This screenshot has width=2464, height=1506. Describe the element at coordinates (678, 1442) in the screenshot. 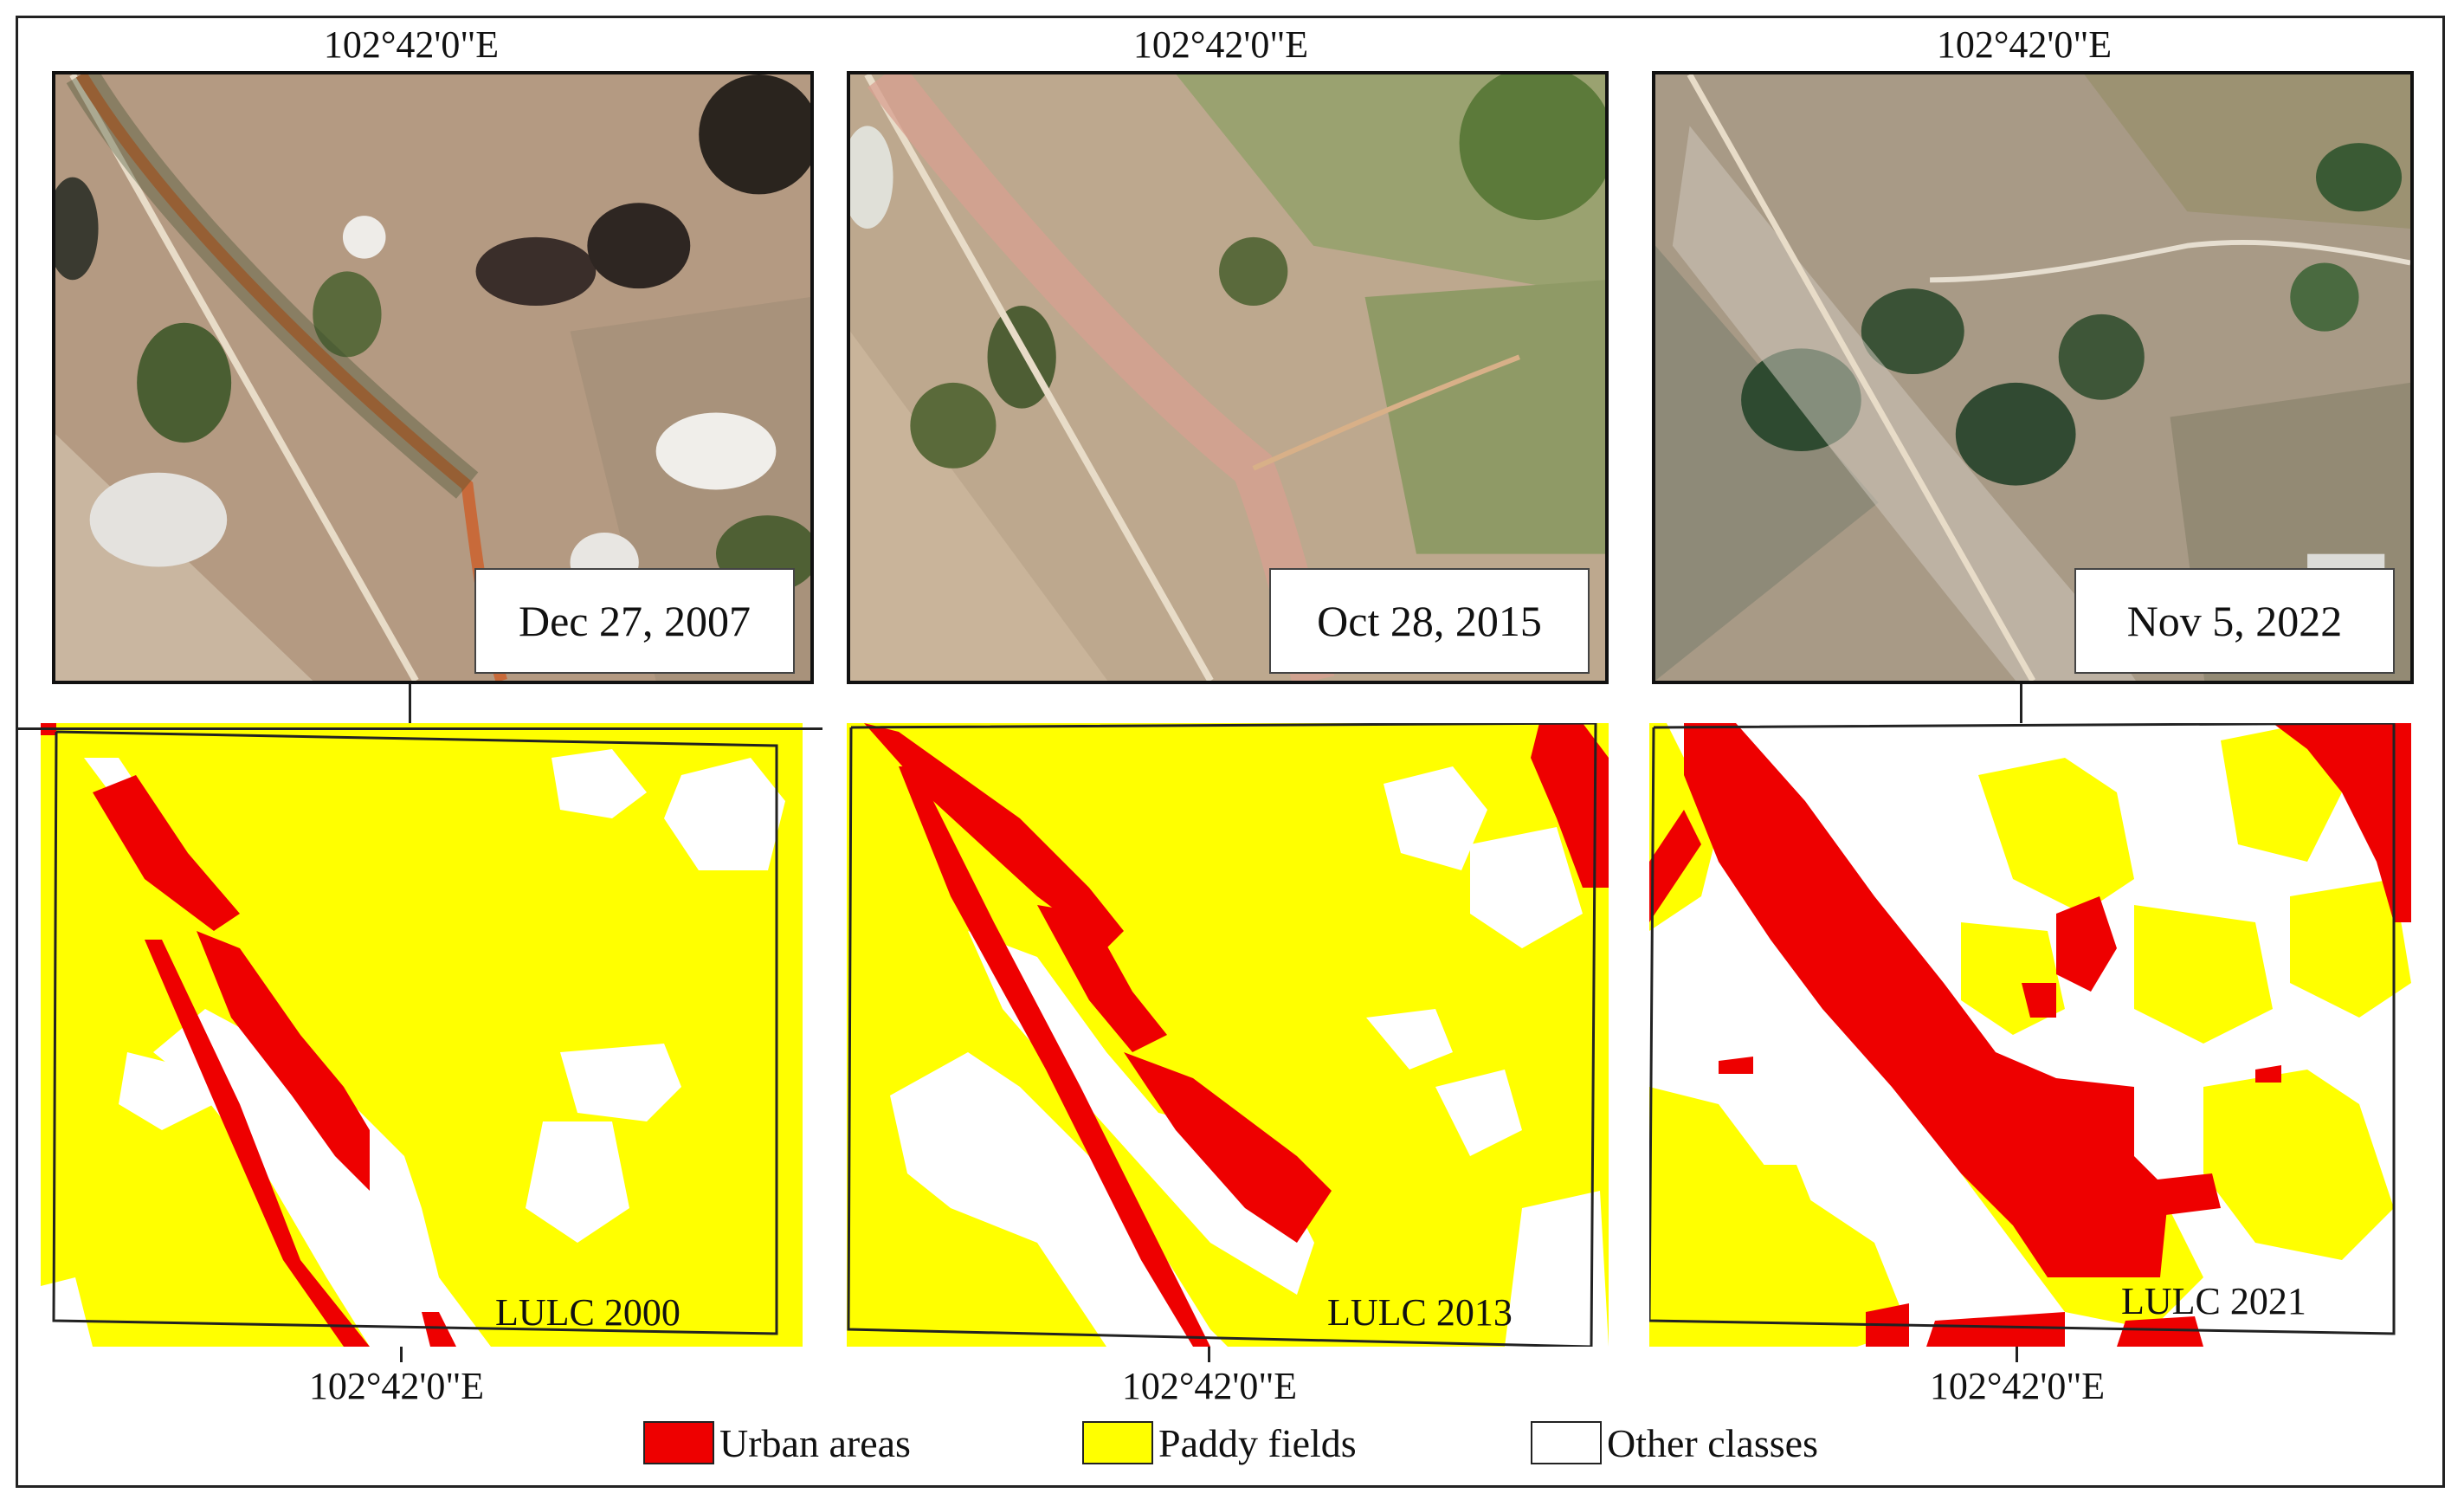

I see `urban-swatch` at that location.